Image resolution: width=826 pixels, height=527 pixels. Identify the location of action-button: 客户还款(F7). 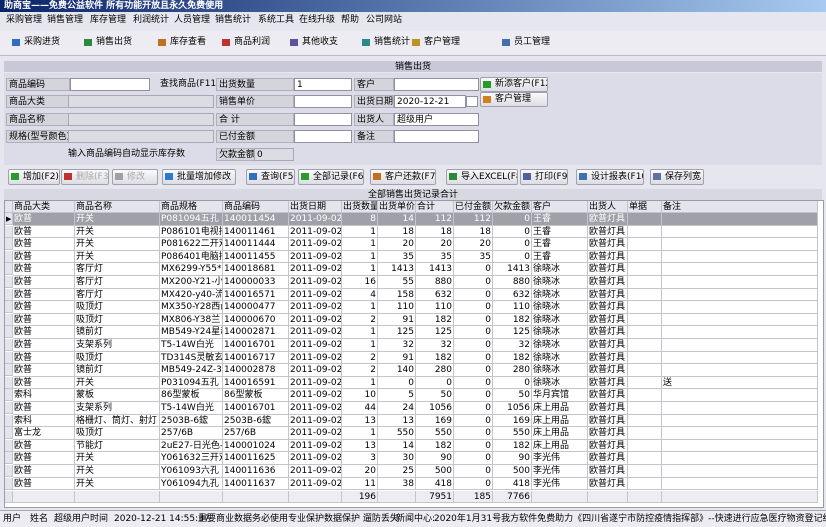
(403, 177).